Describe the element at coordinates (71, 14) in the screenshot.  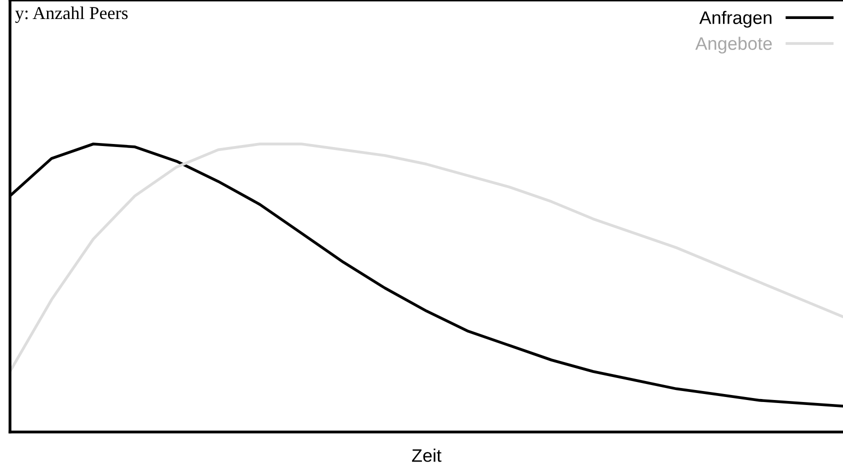
I see `text: y: Anzahl Peers` at that location.